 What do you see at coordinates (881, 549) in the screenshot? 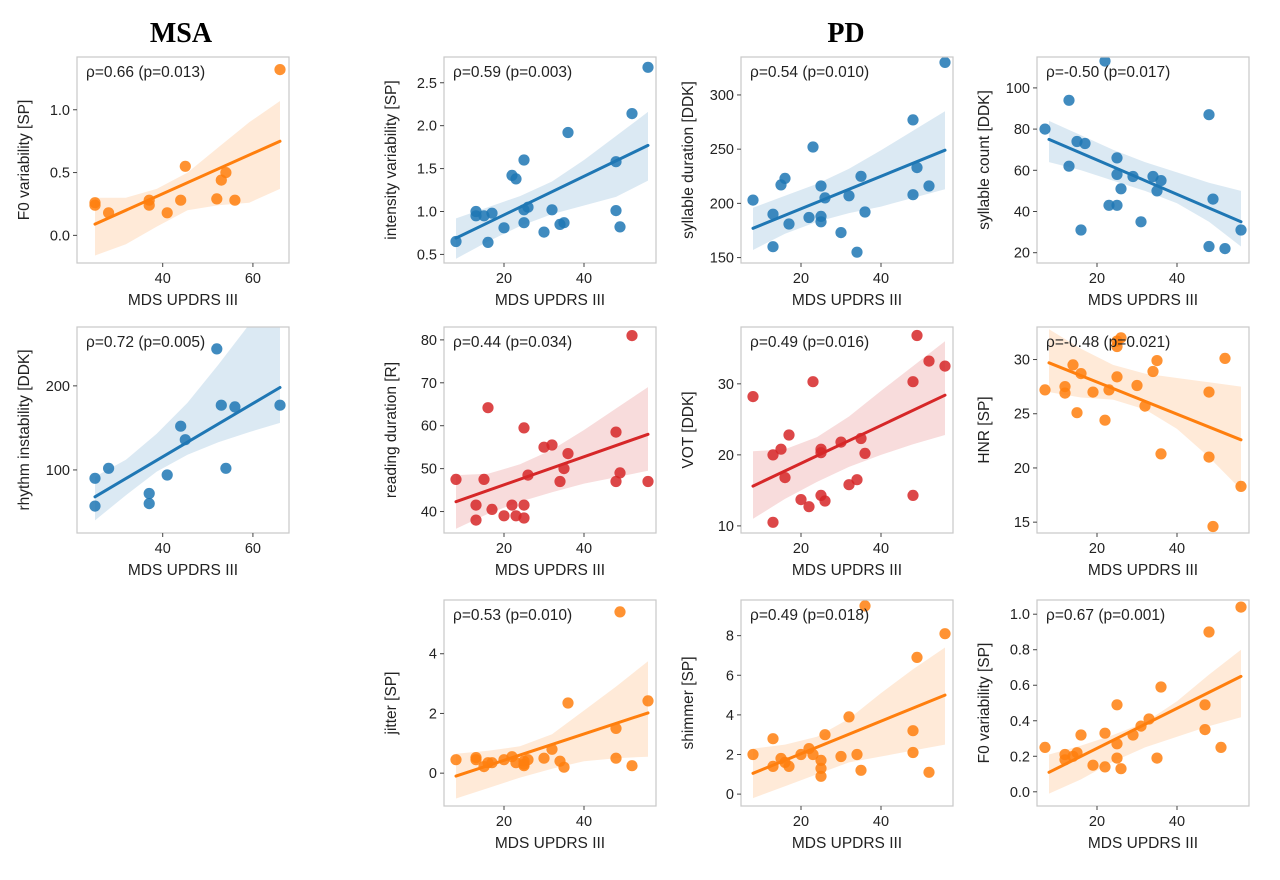
I see `chart-pd-vot-xtick-label-1: 40` at bounding box center [881, 549].